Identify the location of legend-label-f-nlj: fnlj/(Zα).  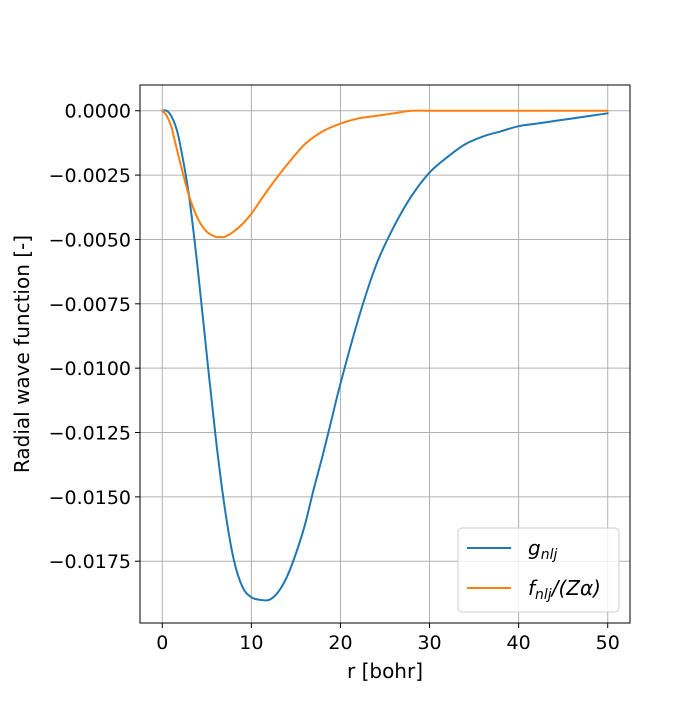
(564, 589).